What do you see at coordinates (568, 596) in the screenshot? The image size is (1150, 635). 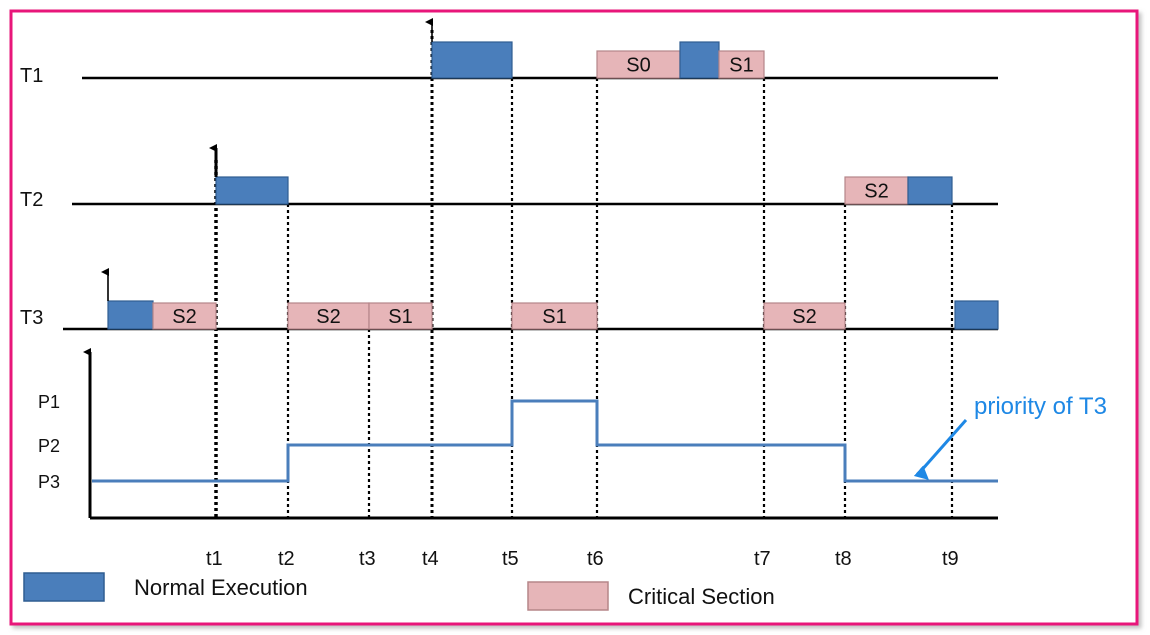 I see `legend-critical-swatch` at bounding box center [568, 596].